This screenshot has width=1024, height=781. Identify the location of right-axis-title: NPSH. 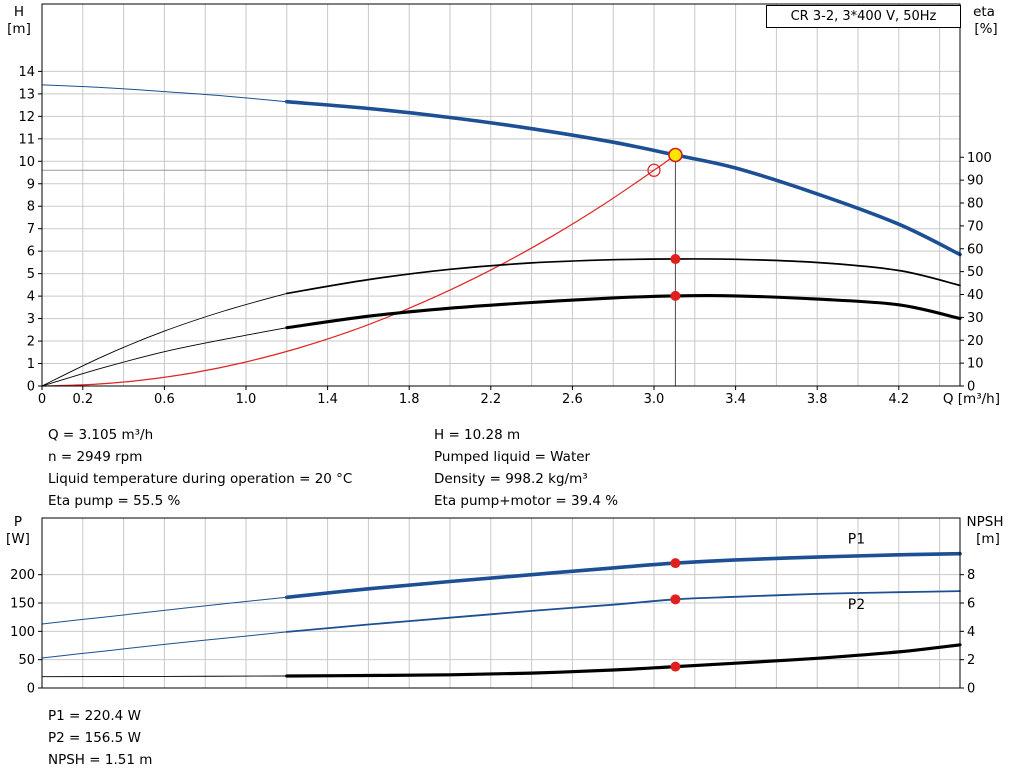
(985, 522).